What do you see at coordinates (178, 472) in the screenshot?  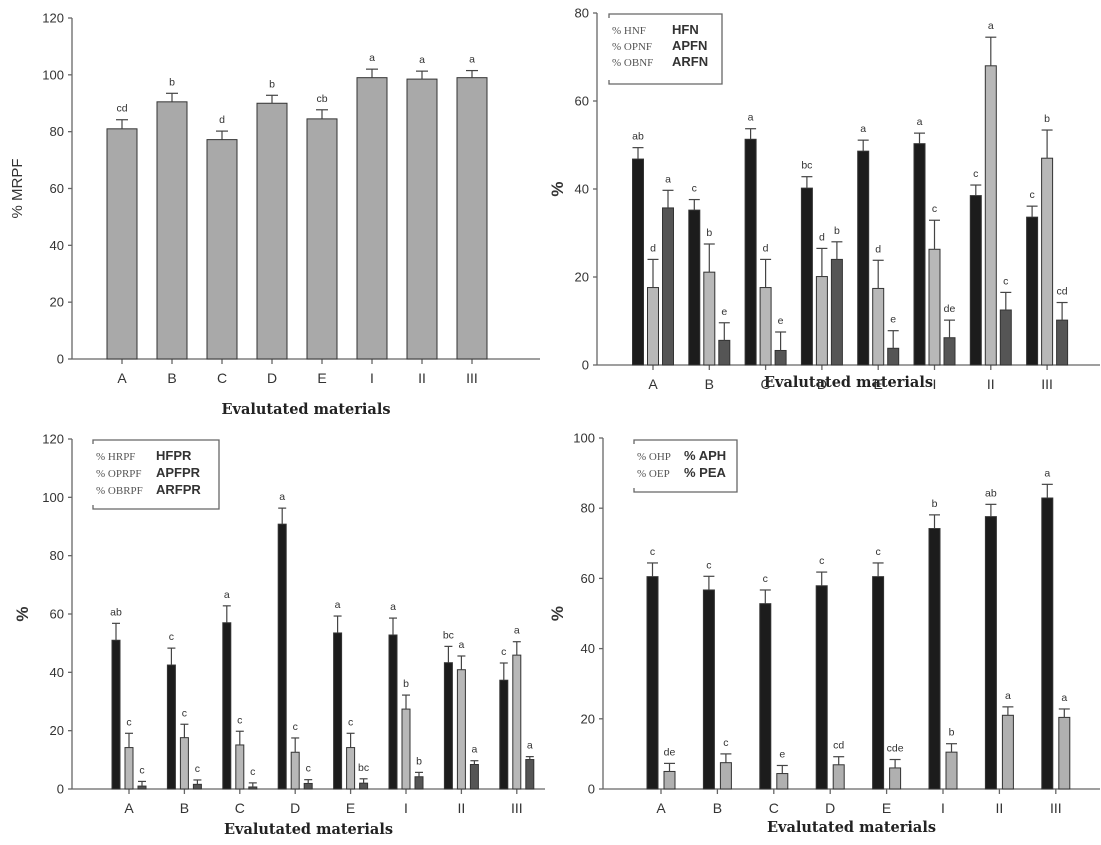 I see `legend-entry-code: APFPR` at bounding box center [178, 472].